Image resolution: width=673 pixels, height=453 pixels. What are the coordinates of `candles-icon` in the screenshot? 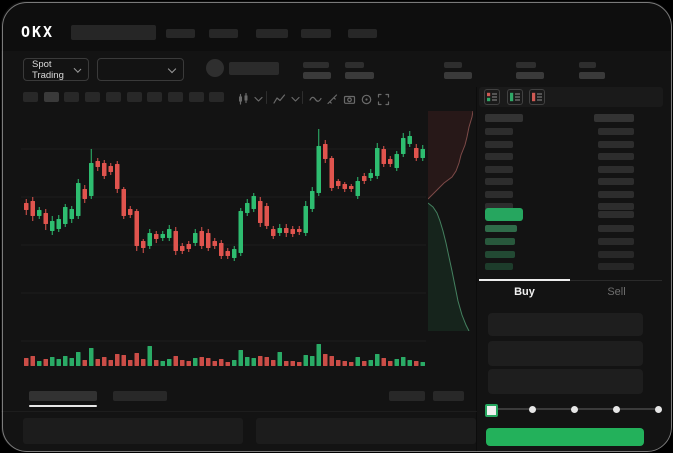 It's located at (243, 99).